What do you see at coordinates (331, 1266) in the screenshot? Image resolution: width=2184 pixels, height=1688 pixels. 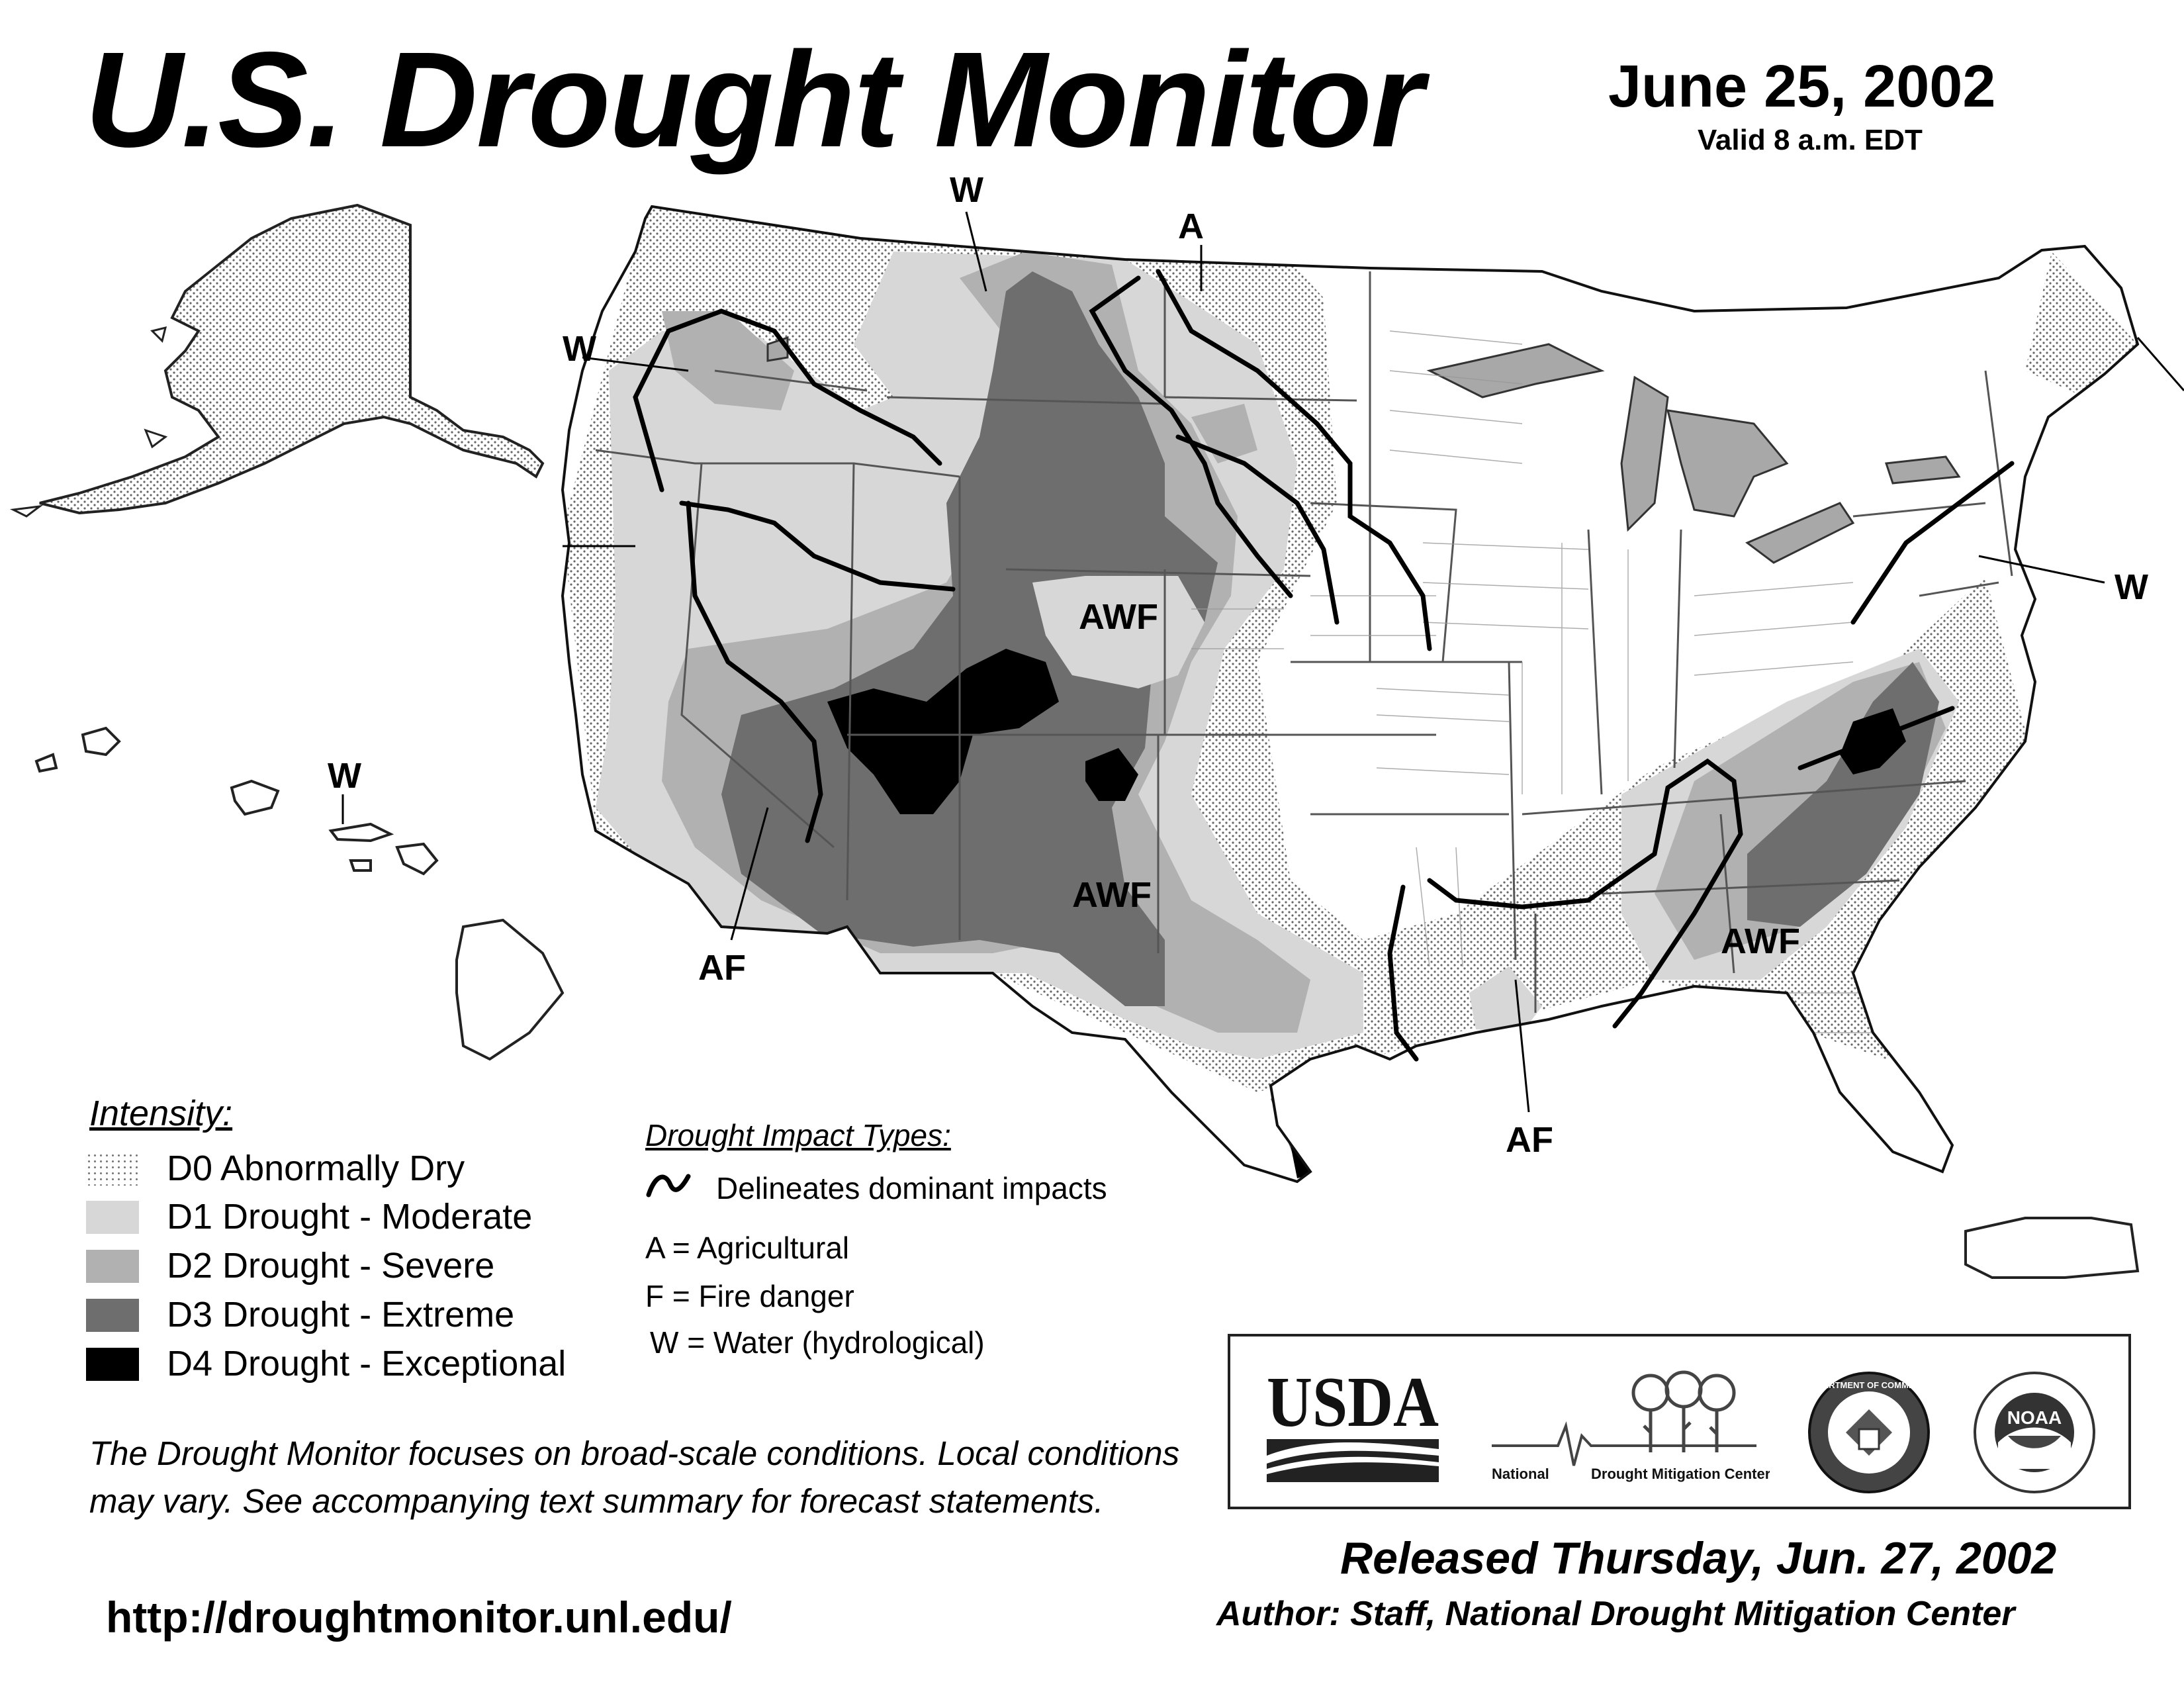 I see `legend-label-d2: D2 Drought - Severe` at bounding box center [331, 1266].